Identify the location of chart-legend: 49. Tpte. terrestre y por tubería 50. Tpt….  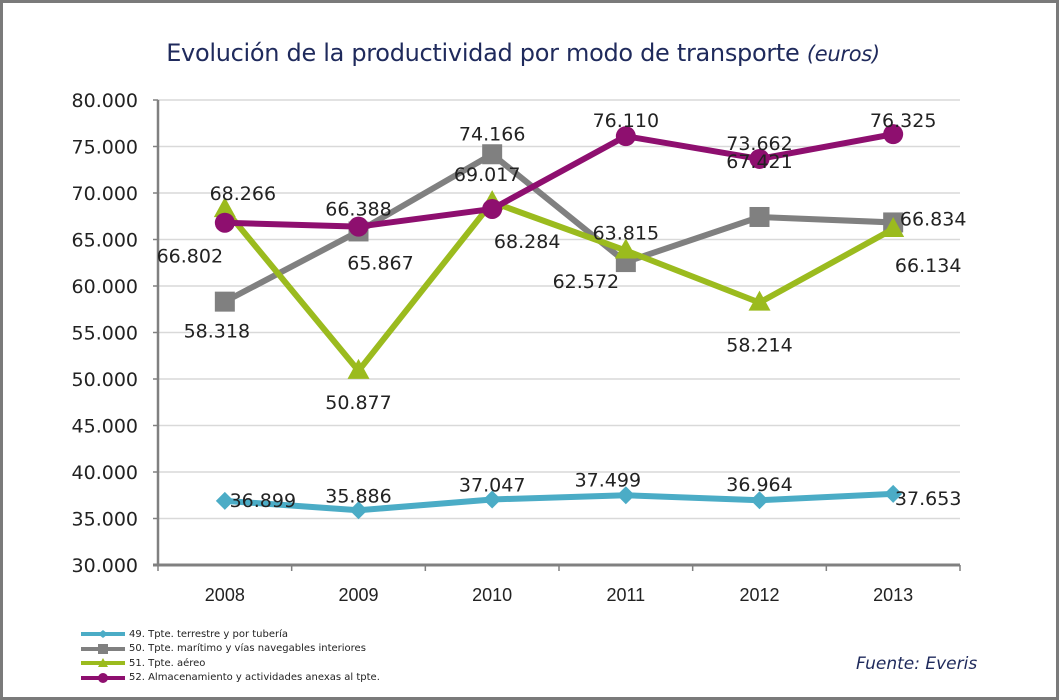
(230, 656).